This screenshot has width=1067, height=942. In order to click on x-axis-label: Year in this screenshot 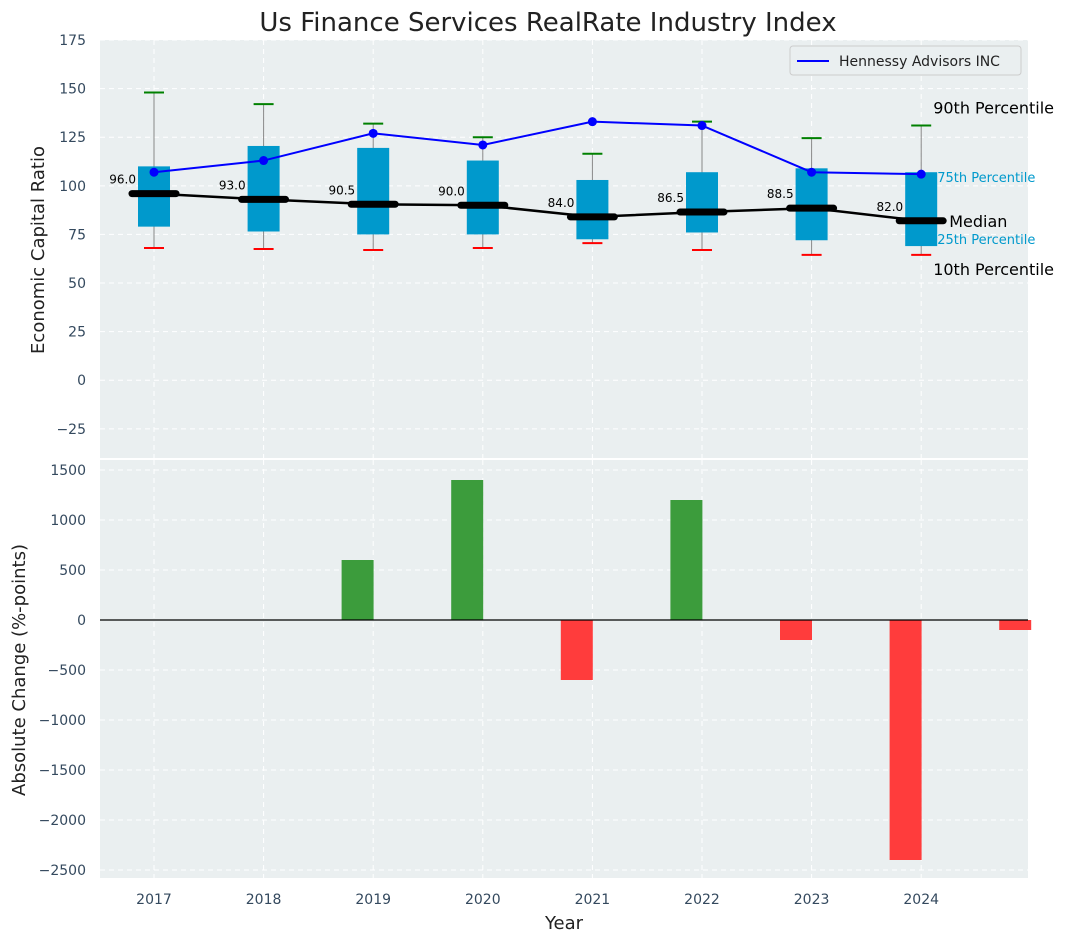, I will do `click(564, 923)`.